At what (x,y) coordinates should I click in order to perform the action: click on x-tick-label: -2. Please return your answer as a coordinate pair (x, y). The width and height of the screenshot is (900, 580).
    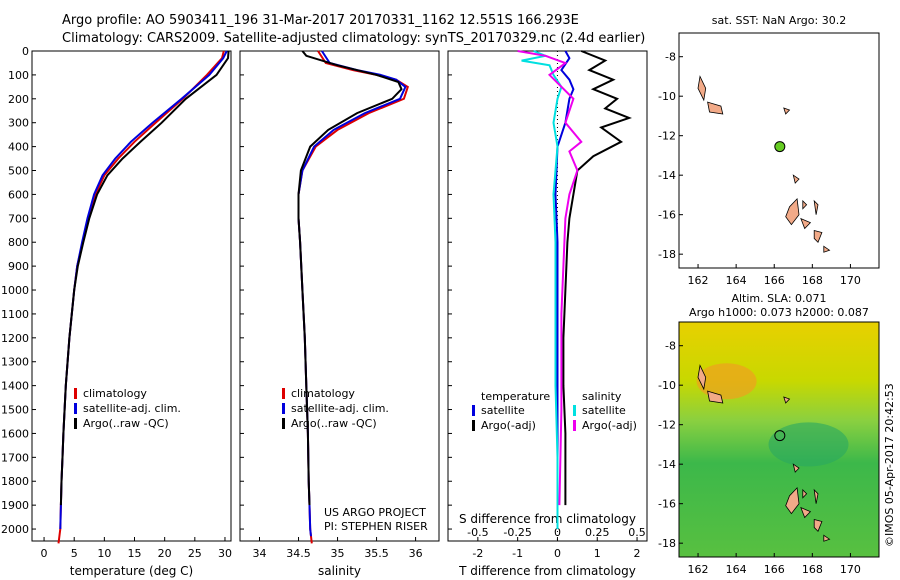
    Looking at the image, I should click on (477, 553).